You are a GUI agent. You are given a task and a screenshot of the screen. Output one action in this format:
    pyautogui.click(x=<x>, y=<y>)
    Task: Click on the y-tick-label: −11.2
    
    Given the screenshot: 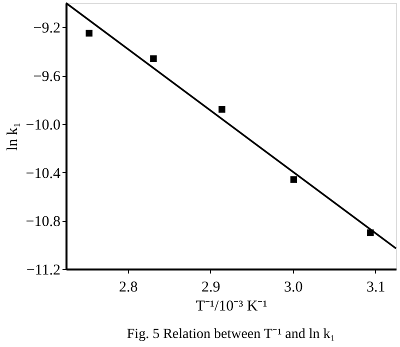 What is the action you would take?
    pyautogui.click(x=43, y=270)
    